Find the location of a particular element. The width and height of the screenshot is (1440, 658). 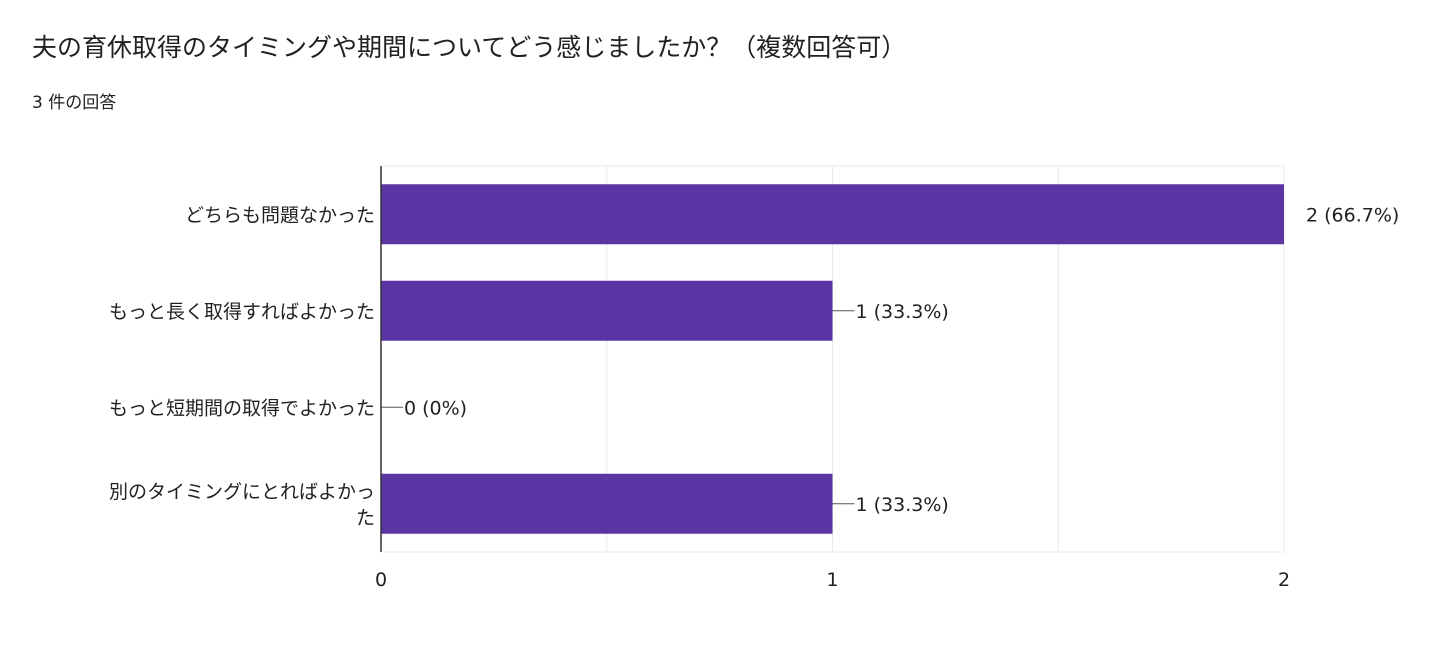

category-label: もっと長く取得すればよかった is located at coordinates (242, 312).